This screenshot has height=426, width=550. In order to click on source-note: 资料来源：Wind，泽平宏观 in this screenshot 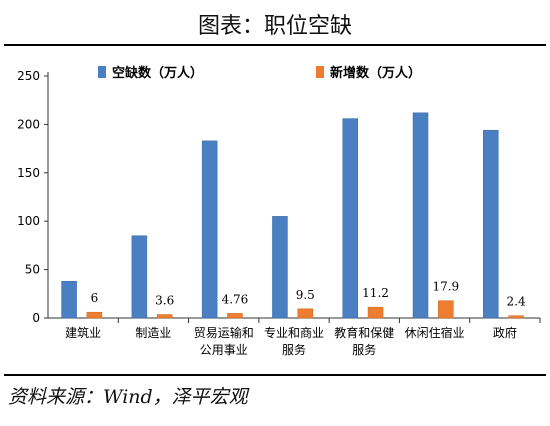, I will do `click(128, 397)`.